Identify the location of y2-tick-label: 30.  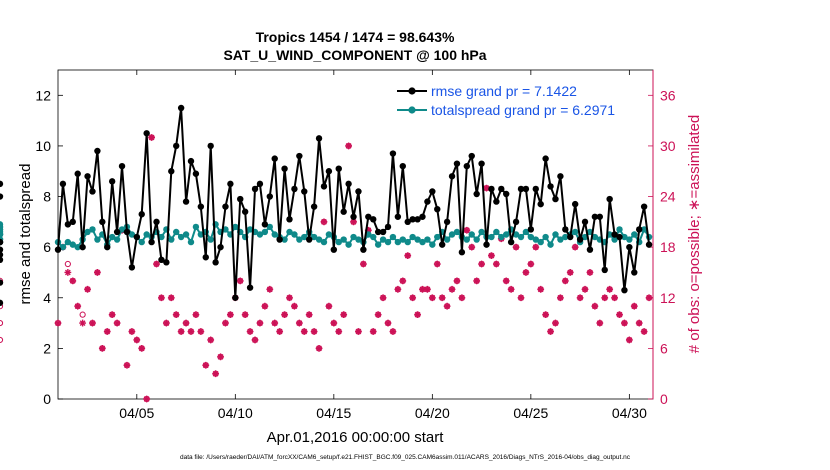
(668, 146).